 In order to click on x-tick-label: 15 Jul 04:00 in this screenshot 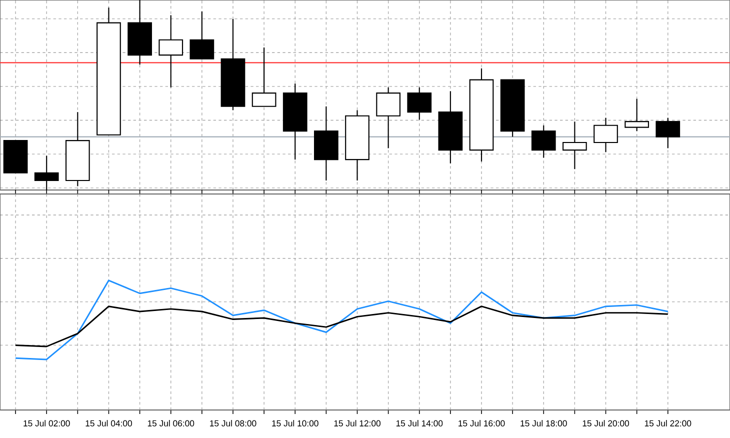, I will do `click(109, 423)`.